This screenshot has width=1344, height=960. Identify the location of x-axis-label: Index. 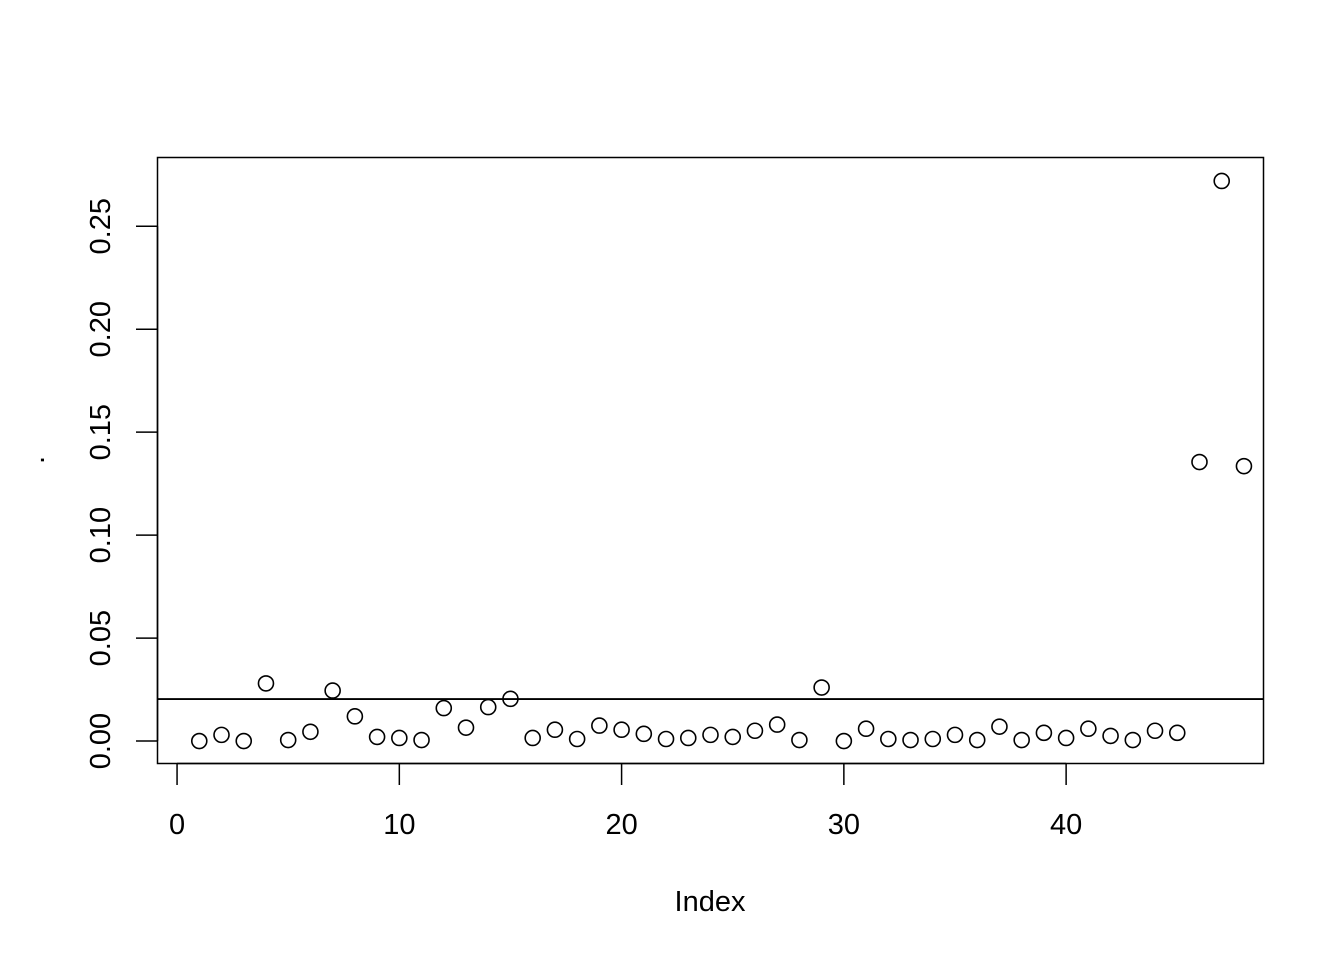
(710, 902).